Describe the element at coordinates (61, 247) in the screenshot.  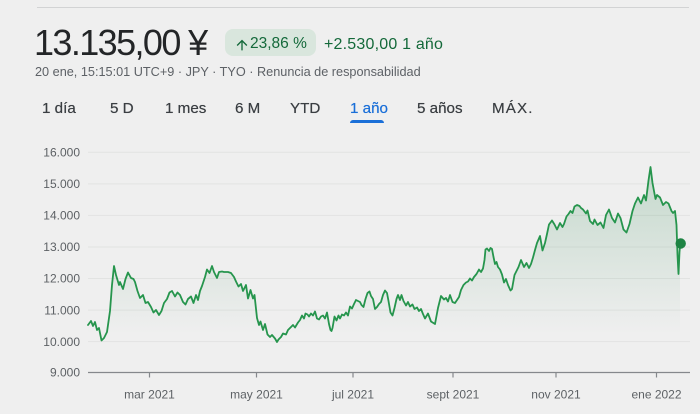
I see `svg-text: 13.000` at that location.